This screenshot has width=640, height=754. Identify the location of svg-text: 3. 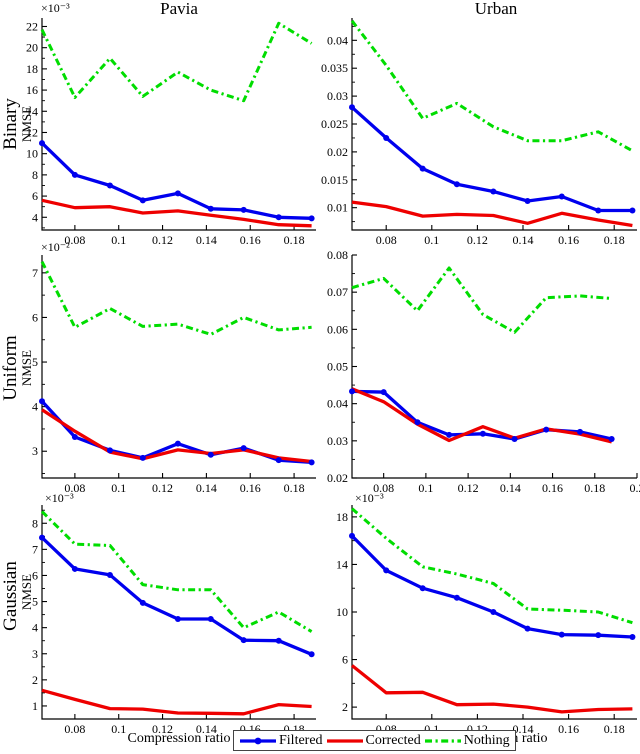
(35, 451).